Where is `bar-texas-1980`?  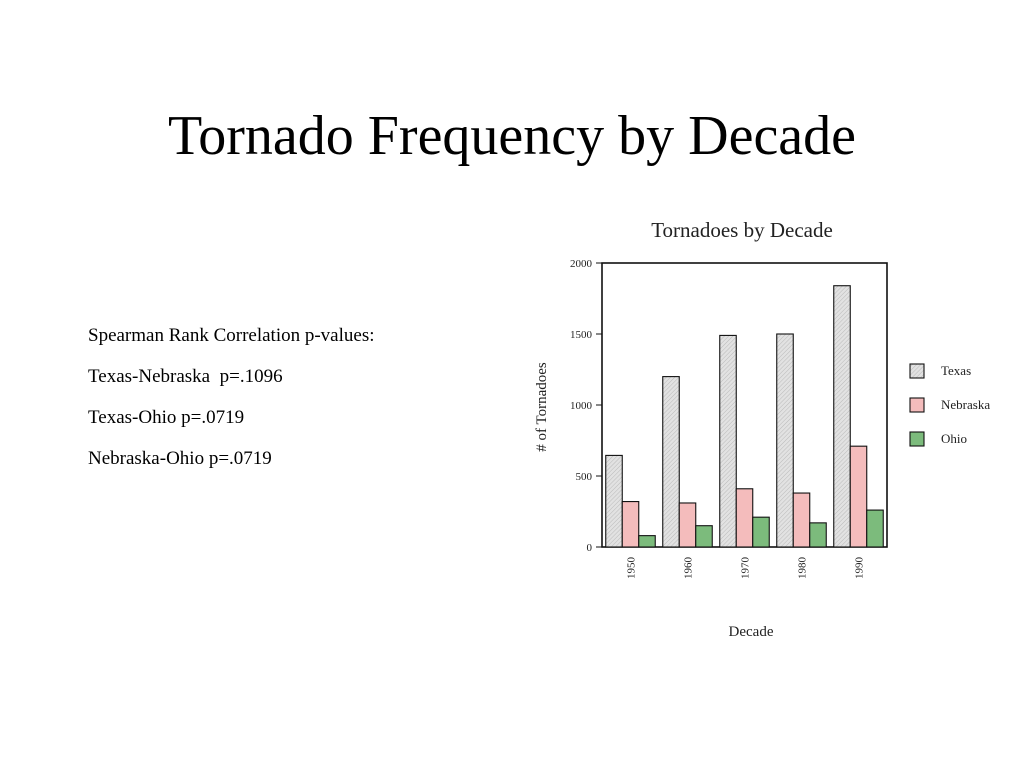 bar-texas-1980 is located at coordinates (785, 440).